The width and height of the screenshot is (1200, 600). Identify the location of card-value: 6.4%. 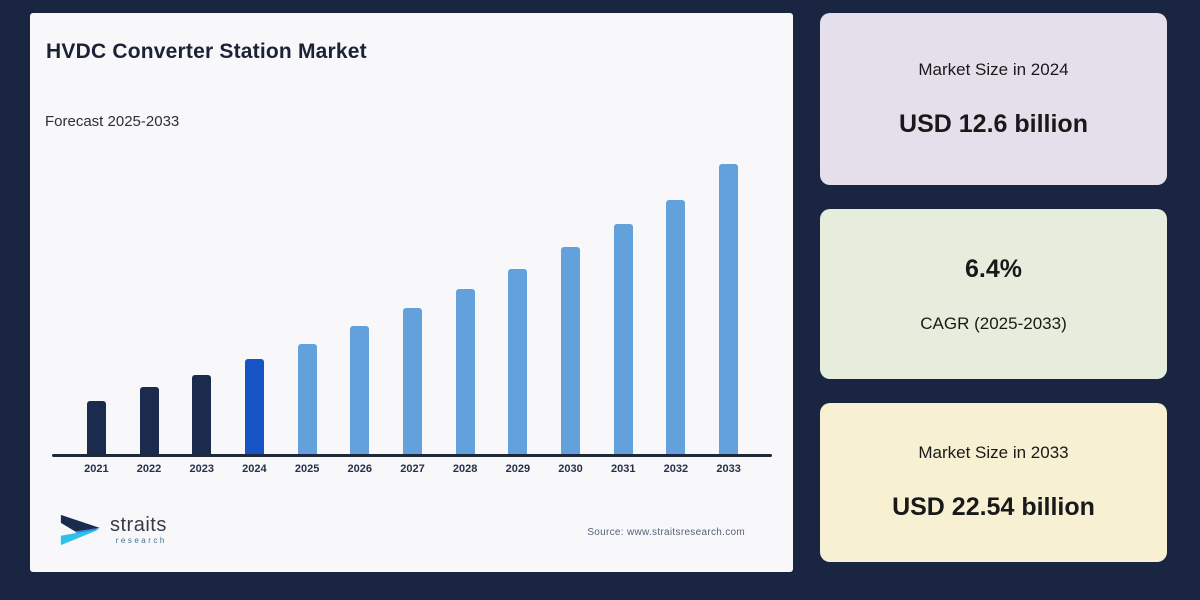
(993, 268).